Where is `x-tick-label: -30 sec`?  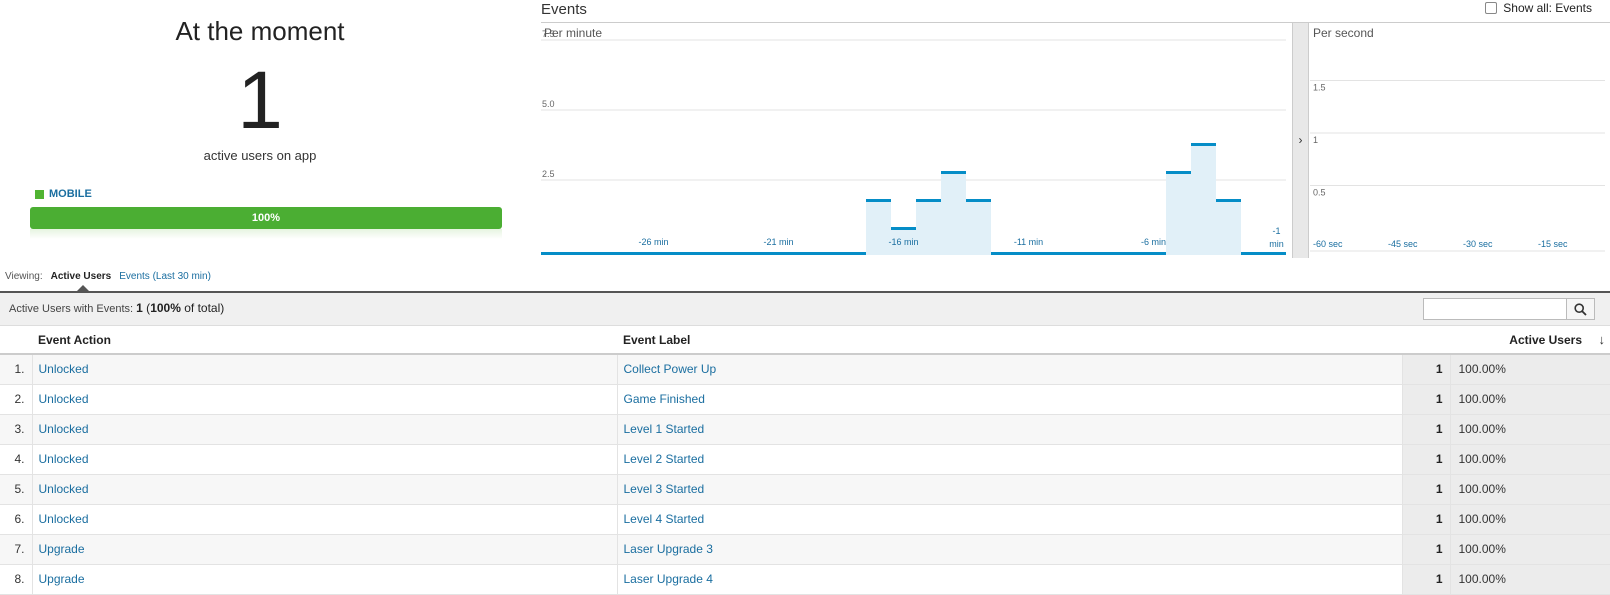 x-tick-label: -30 sec is located at coordinates (1478, 244).